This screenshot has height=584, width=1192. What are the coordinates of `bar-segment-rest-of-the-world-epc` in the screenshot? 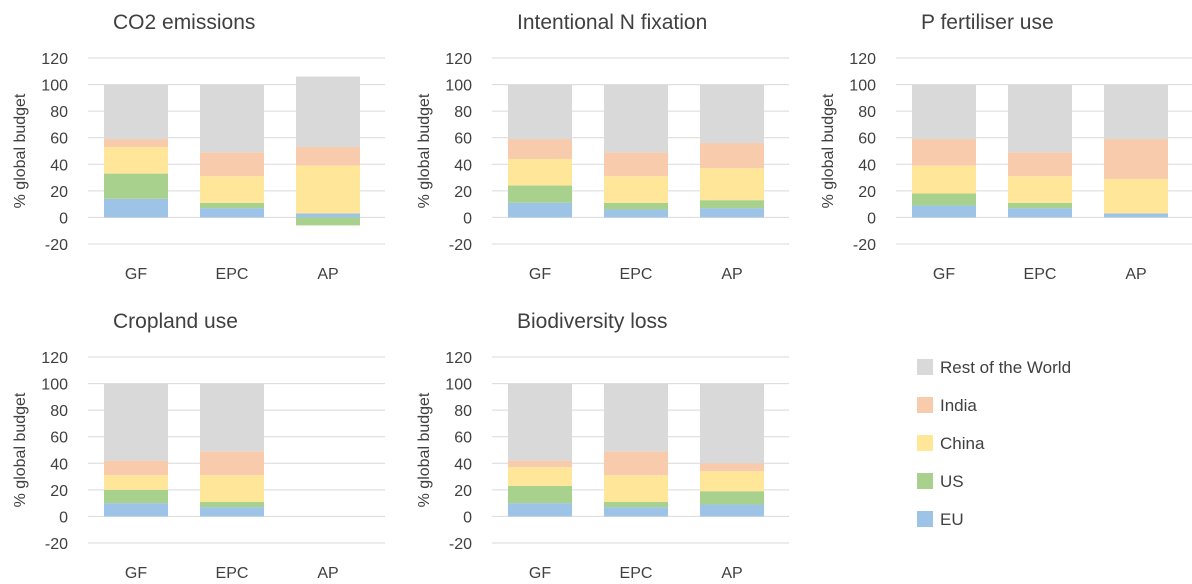 It's located at (1040, 118).